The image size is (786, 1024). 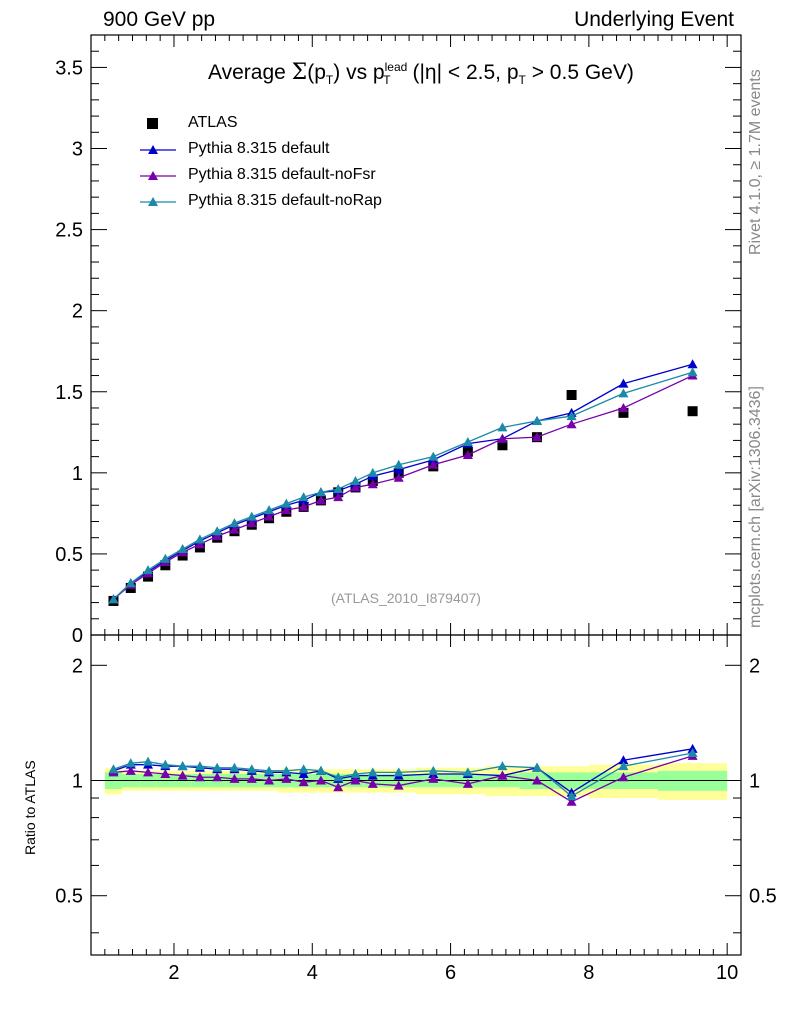 I want to click on y-tick-label: 3.5, so click(x=69, y=68).